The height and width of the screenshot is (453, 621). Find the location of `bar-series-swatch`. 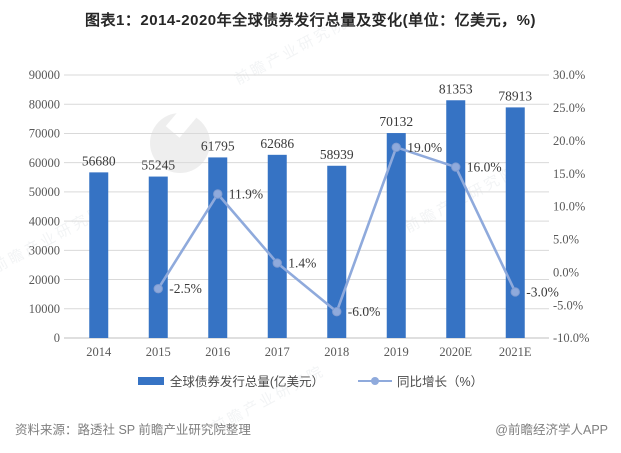

bar-series-swatch is located at coordinates (150, 380).